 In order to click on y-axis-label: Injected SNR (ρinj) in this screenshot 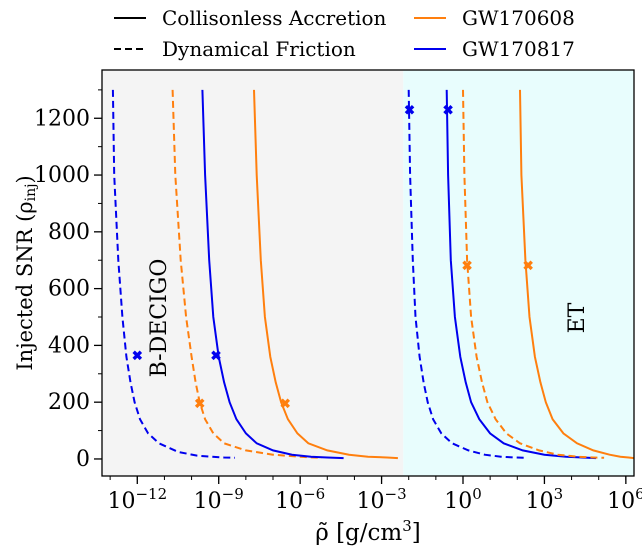, I will do `click(26, 272)`.